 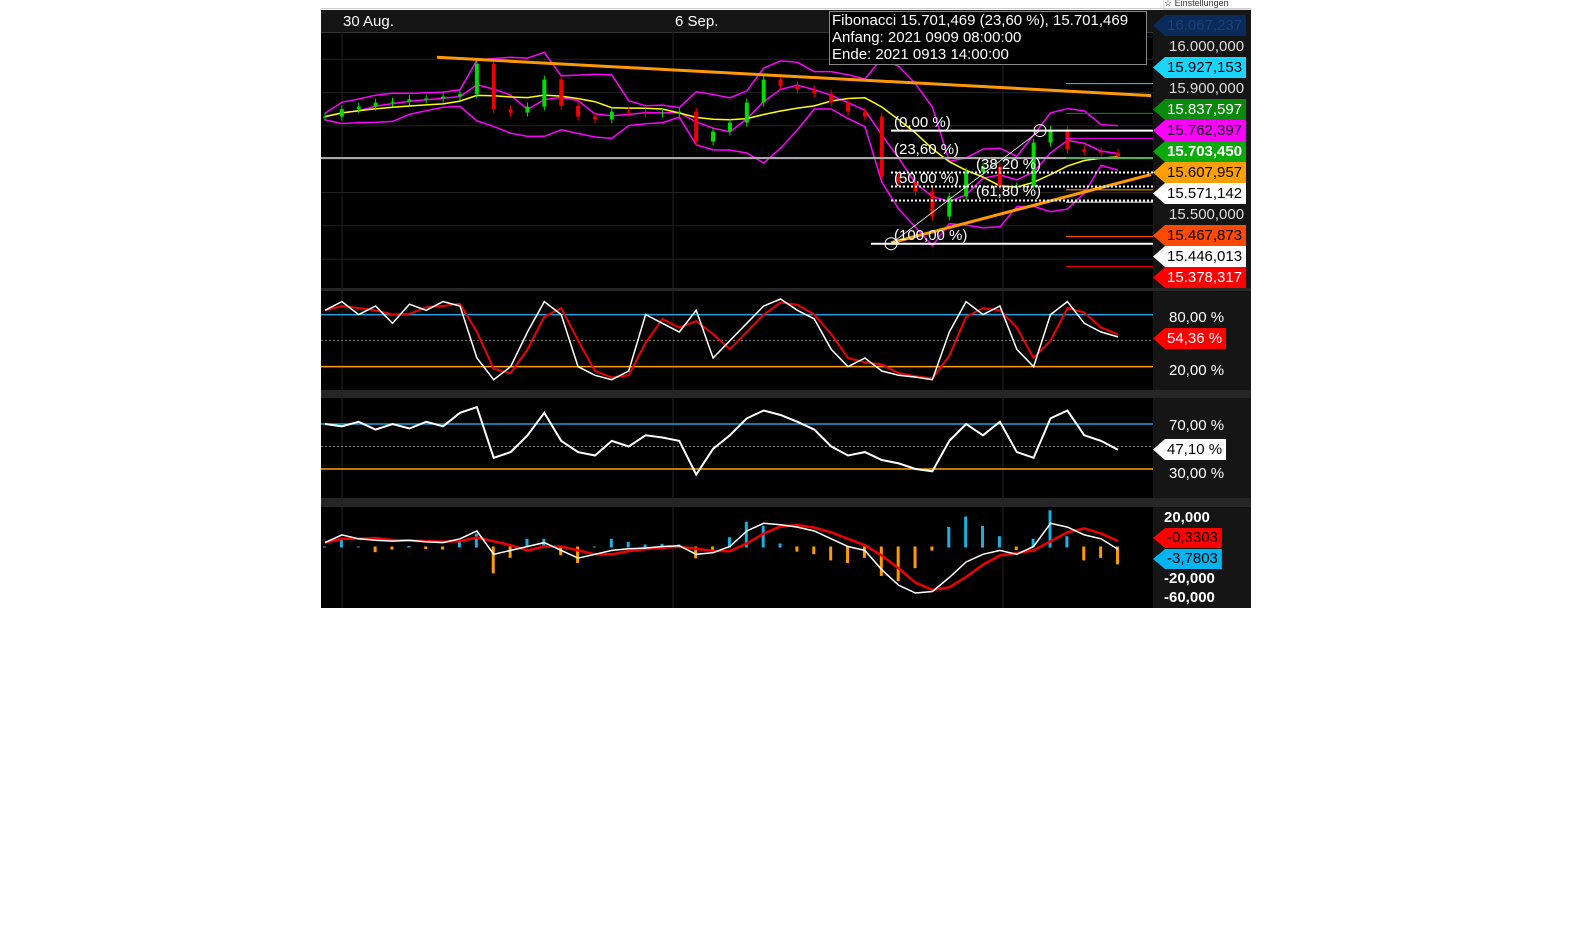 What do you see at coordinates (1168, 4) in the screenshot?
I see `star-icon: ☆` at bounding box center [1168, 4].